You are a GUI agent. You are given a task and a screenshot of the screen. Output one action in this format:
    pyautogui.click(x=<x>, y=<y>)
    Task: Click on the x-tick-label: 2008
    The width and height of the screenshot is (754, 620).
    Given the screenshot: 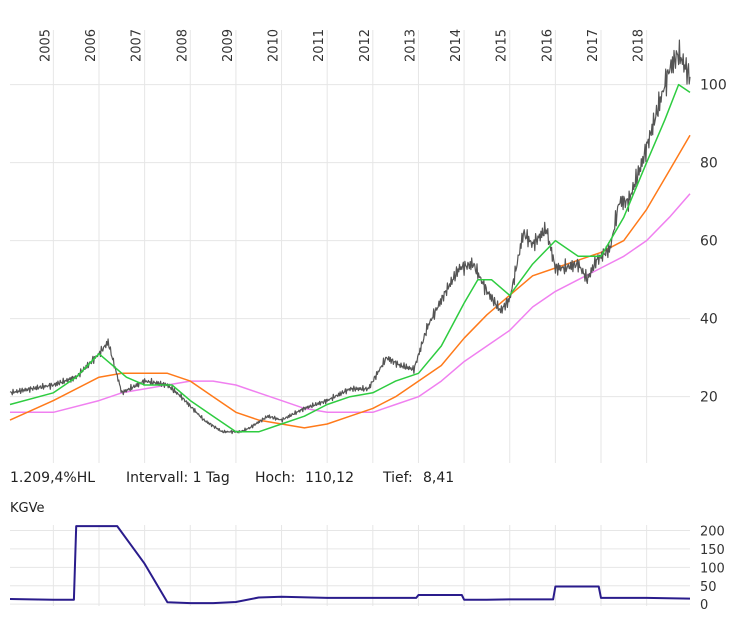 What is the action you would take?
    pyautogui.click(x=182, y=45)
    